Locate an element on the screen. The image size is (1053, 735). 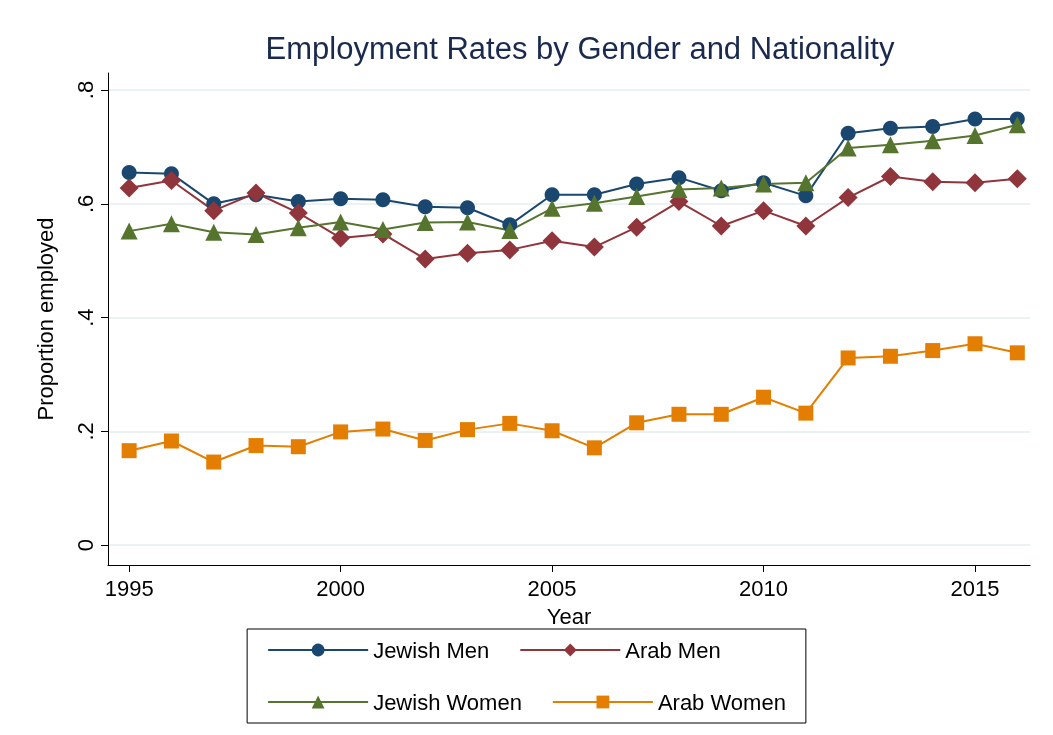
x-tick-label: 2015 is located at coordinates (975, 588).